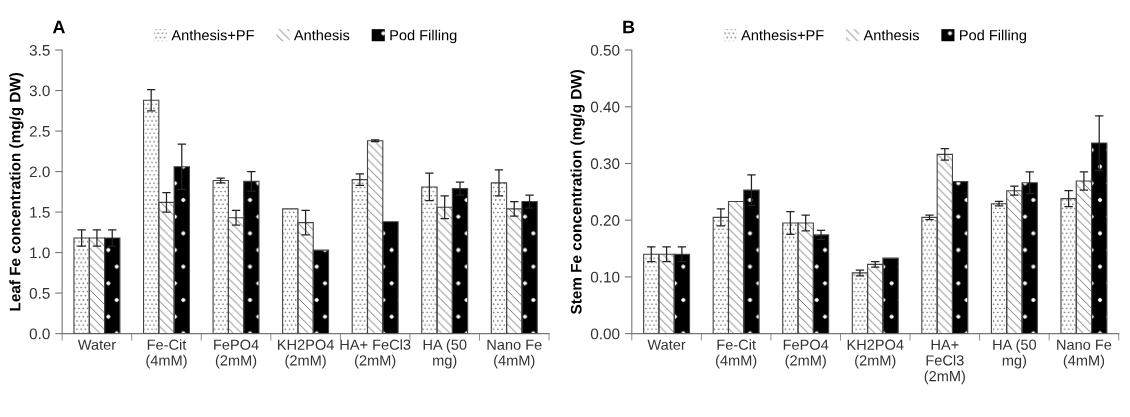 The height and width of the screenshot is (417, 1130). I want to click on y-axis-title: Stem Fe concentration (mg/g DW), so click(577, 192).